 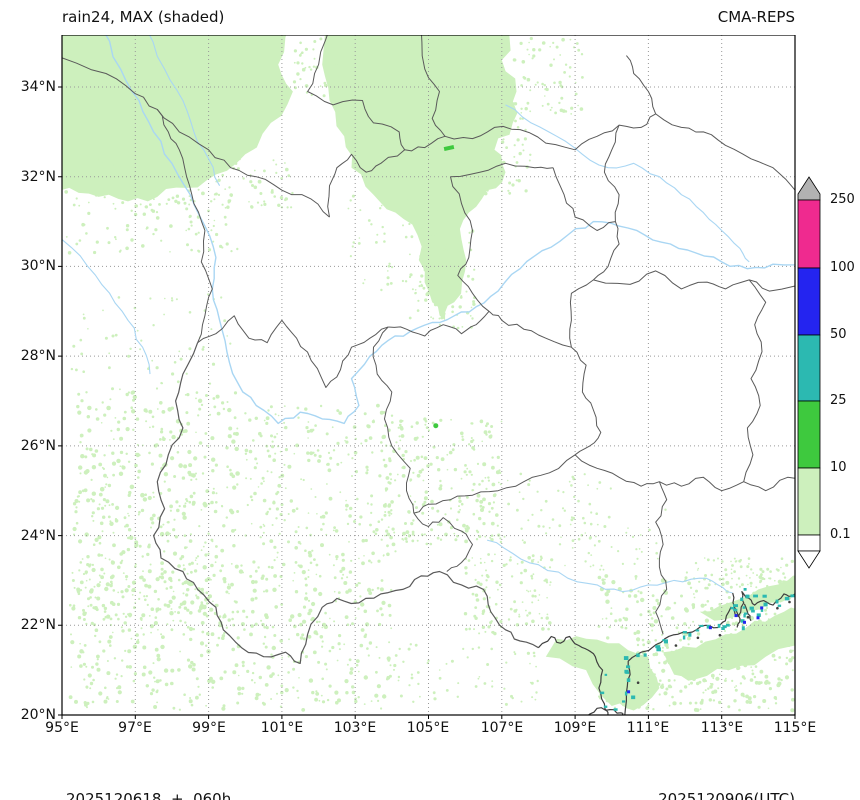 What do you see at coordinates (809, 559) in the screenshot?
I see `colorbar-arrow-under` at bounding box center [809, 559].